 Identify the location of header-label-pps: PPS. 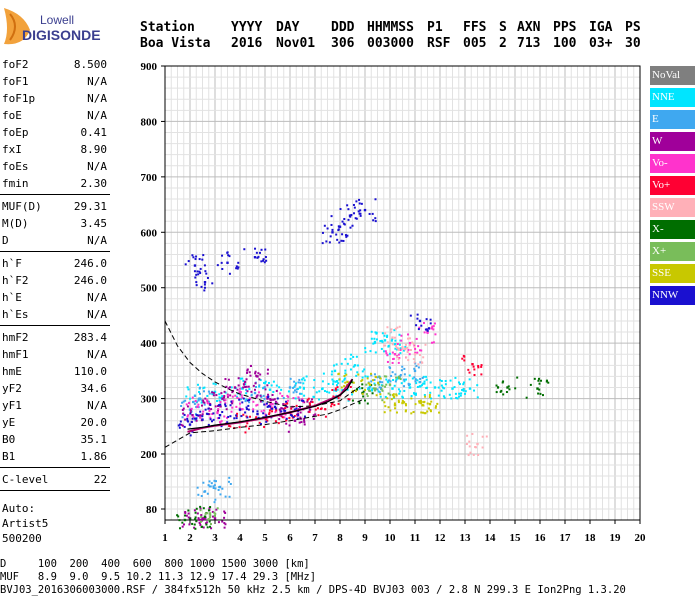
(565, 27).